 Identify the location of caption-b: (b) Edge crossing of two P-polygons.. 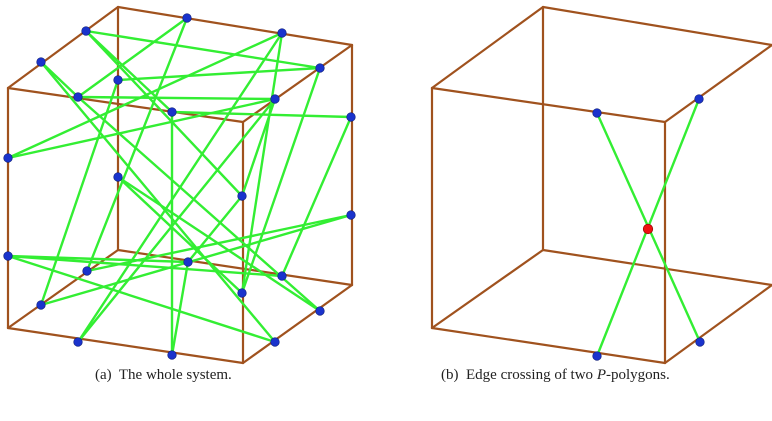
(555, 375).